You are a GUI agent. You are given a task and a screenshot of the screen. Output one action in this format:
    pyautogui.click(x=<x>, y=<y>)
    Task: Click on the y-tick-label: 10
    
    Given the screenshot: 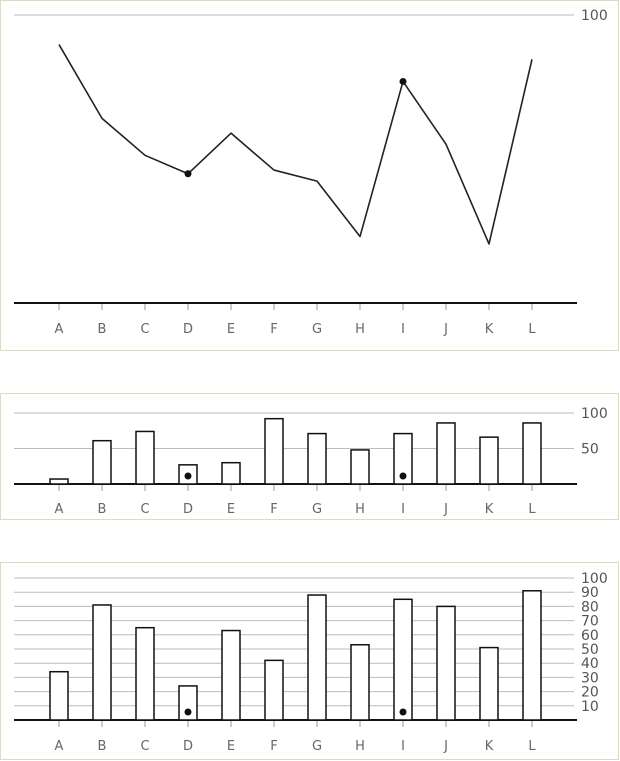 What is the action you would take?
    pyautogui.click(x=590, y=707)
    